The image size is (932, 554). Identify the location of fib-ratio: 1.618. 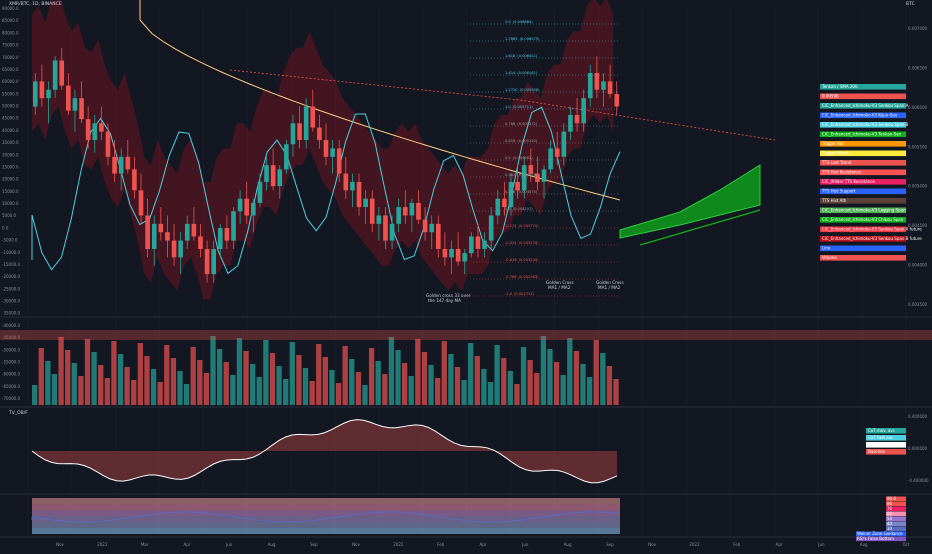
(510, 56).